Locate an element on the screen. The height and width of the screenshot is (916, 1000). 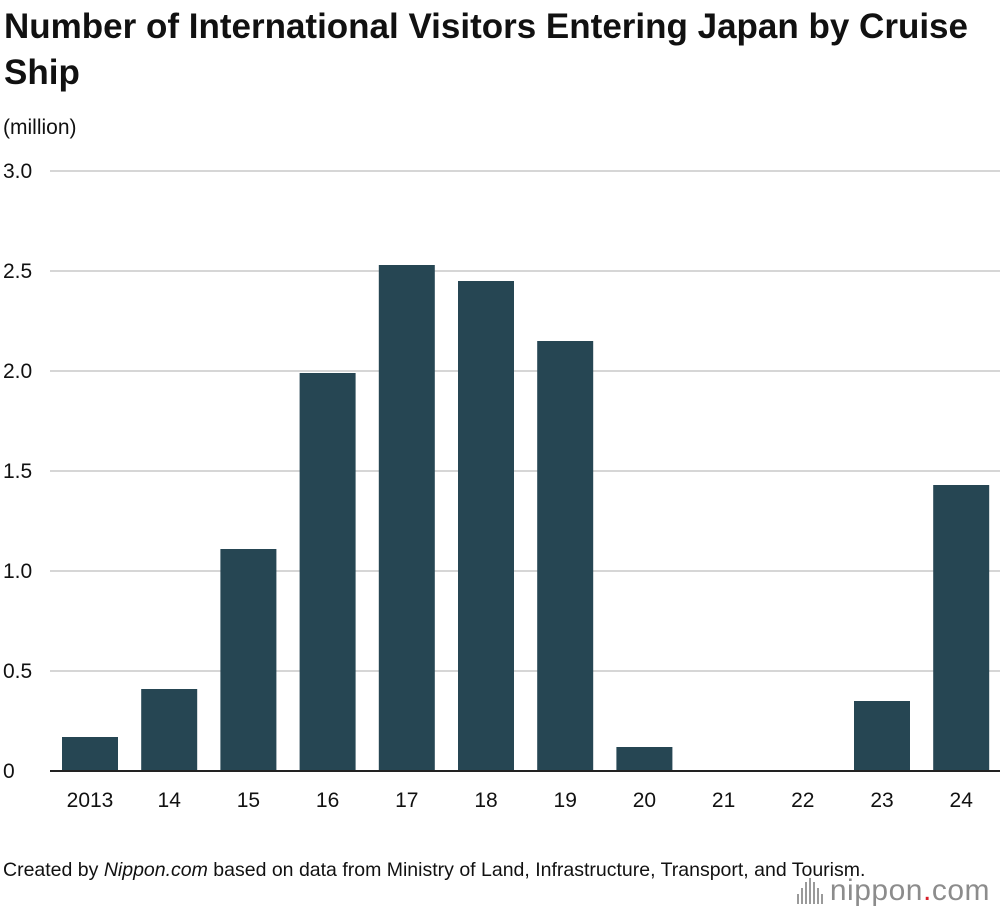
y-tick-label: 1.0 is located at coordinates (17, 571).